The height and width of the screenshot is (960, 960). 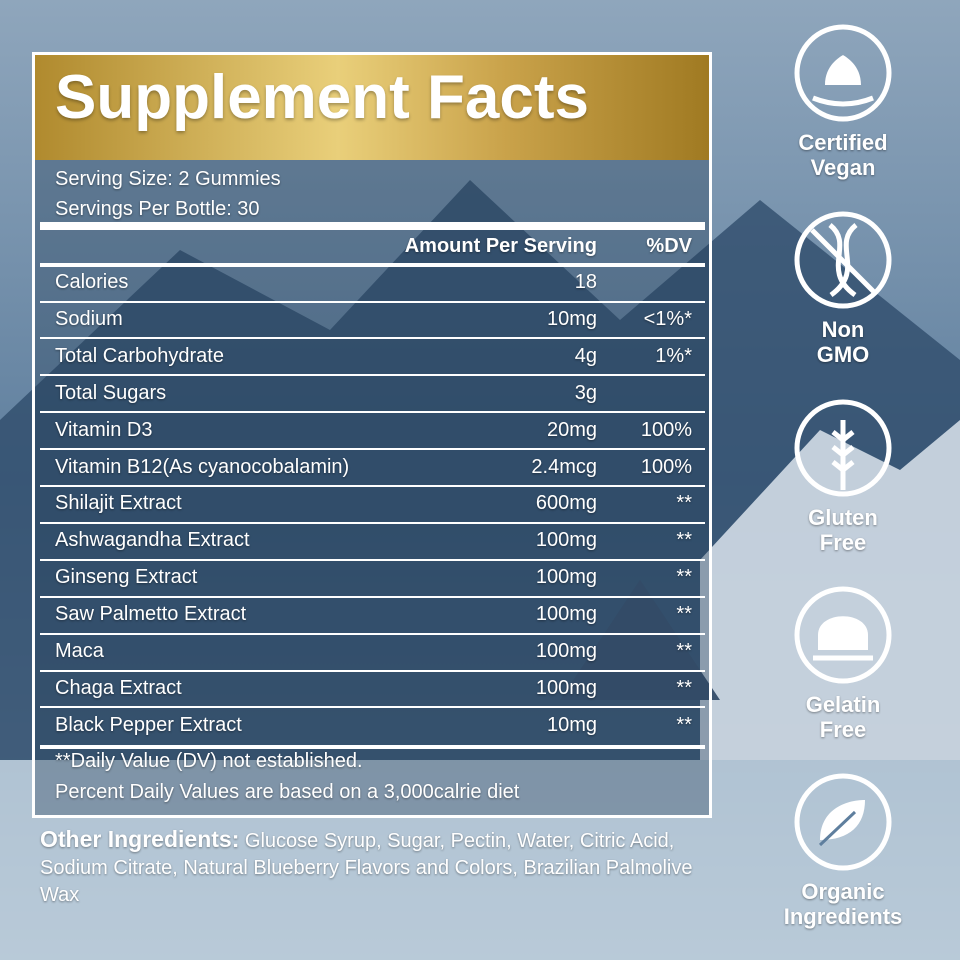 What do you see at coordinates (673, 355) in the screenshot?
I see `row-dv: 1%*` at bounding box center [673, 355].